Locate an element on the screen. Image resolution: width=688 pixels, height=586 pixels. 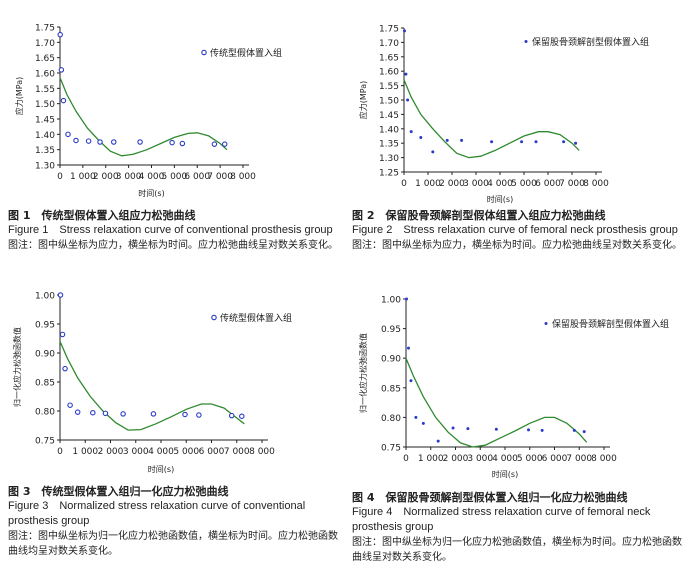
y-axis-label: 应力(MPa) is located at coordinates (19, 96).